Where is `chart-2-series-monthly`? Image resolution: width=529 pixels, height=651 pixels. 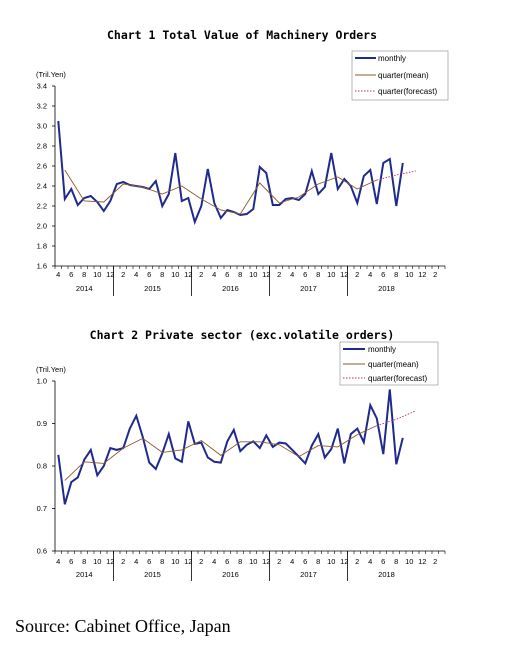
chart-2-series-monthly is located at coordinates (230, 447).